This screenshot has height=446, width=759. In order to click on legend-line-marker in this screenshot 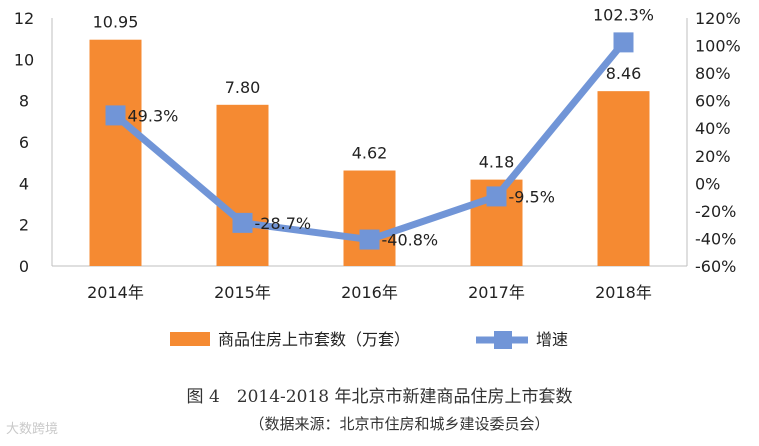, I will do `click(503, 340)`.